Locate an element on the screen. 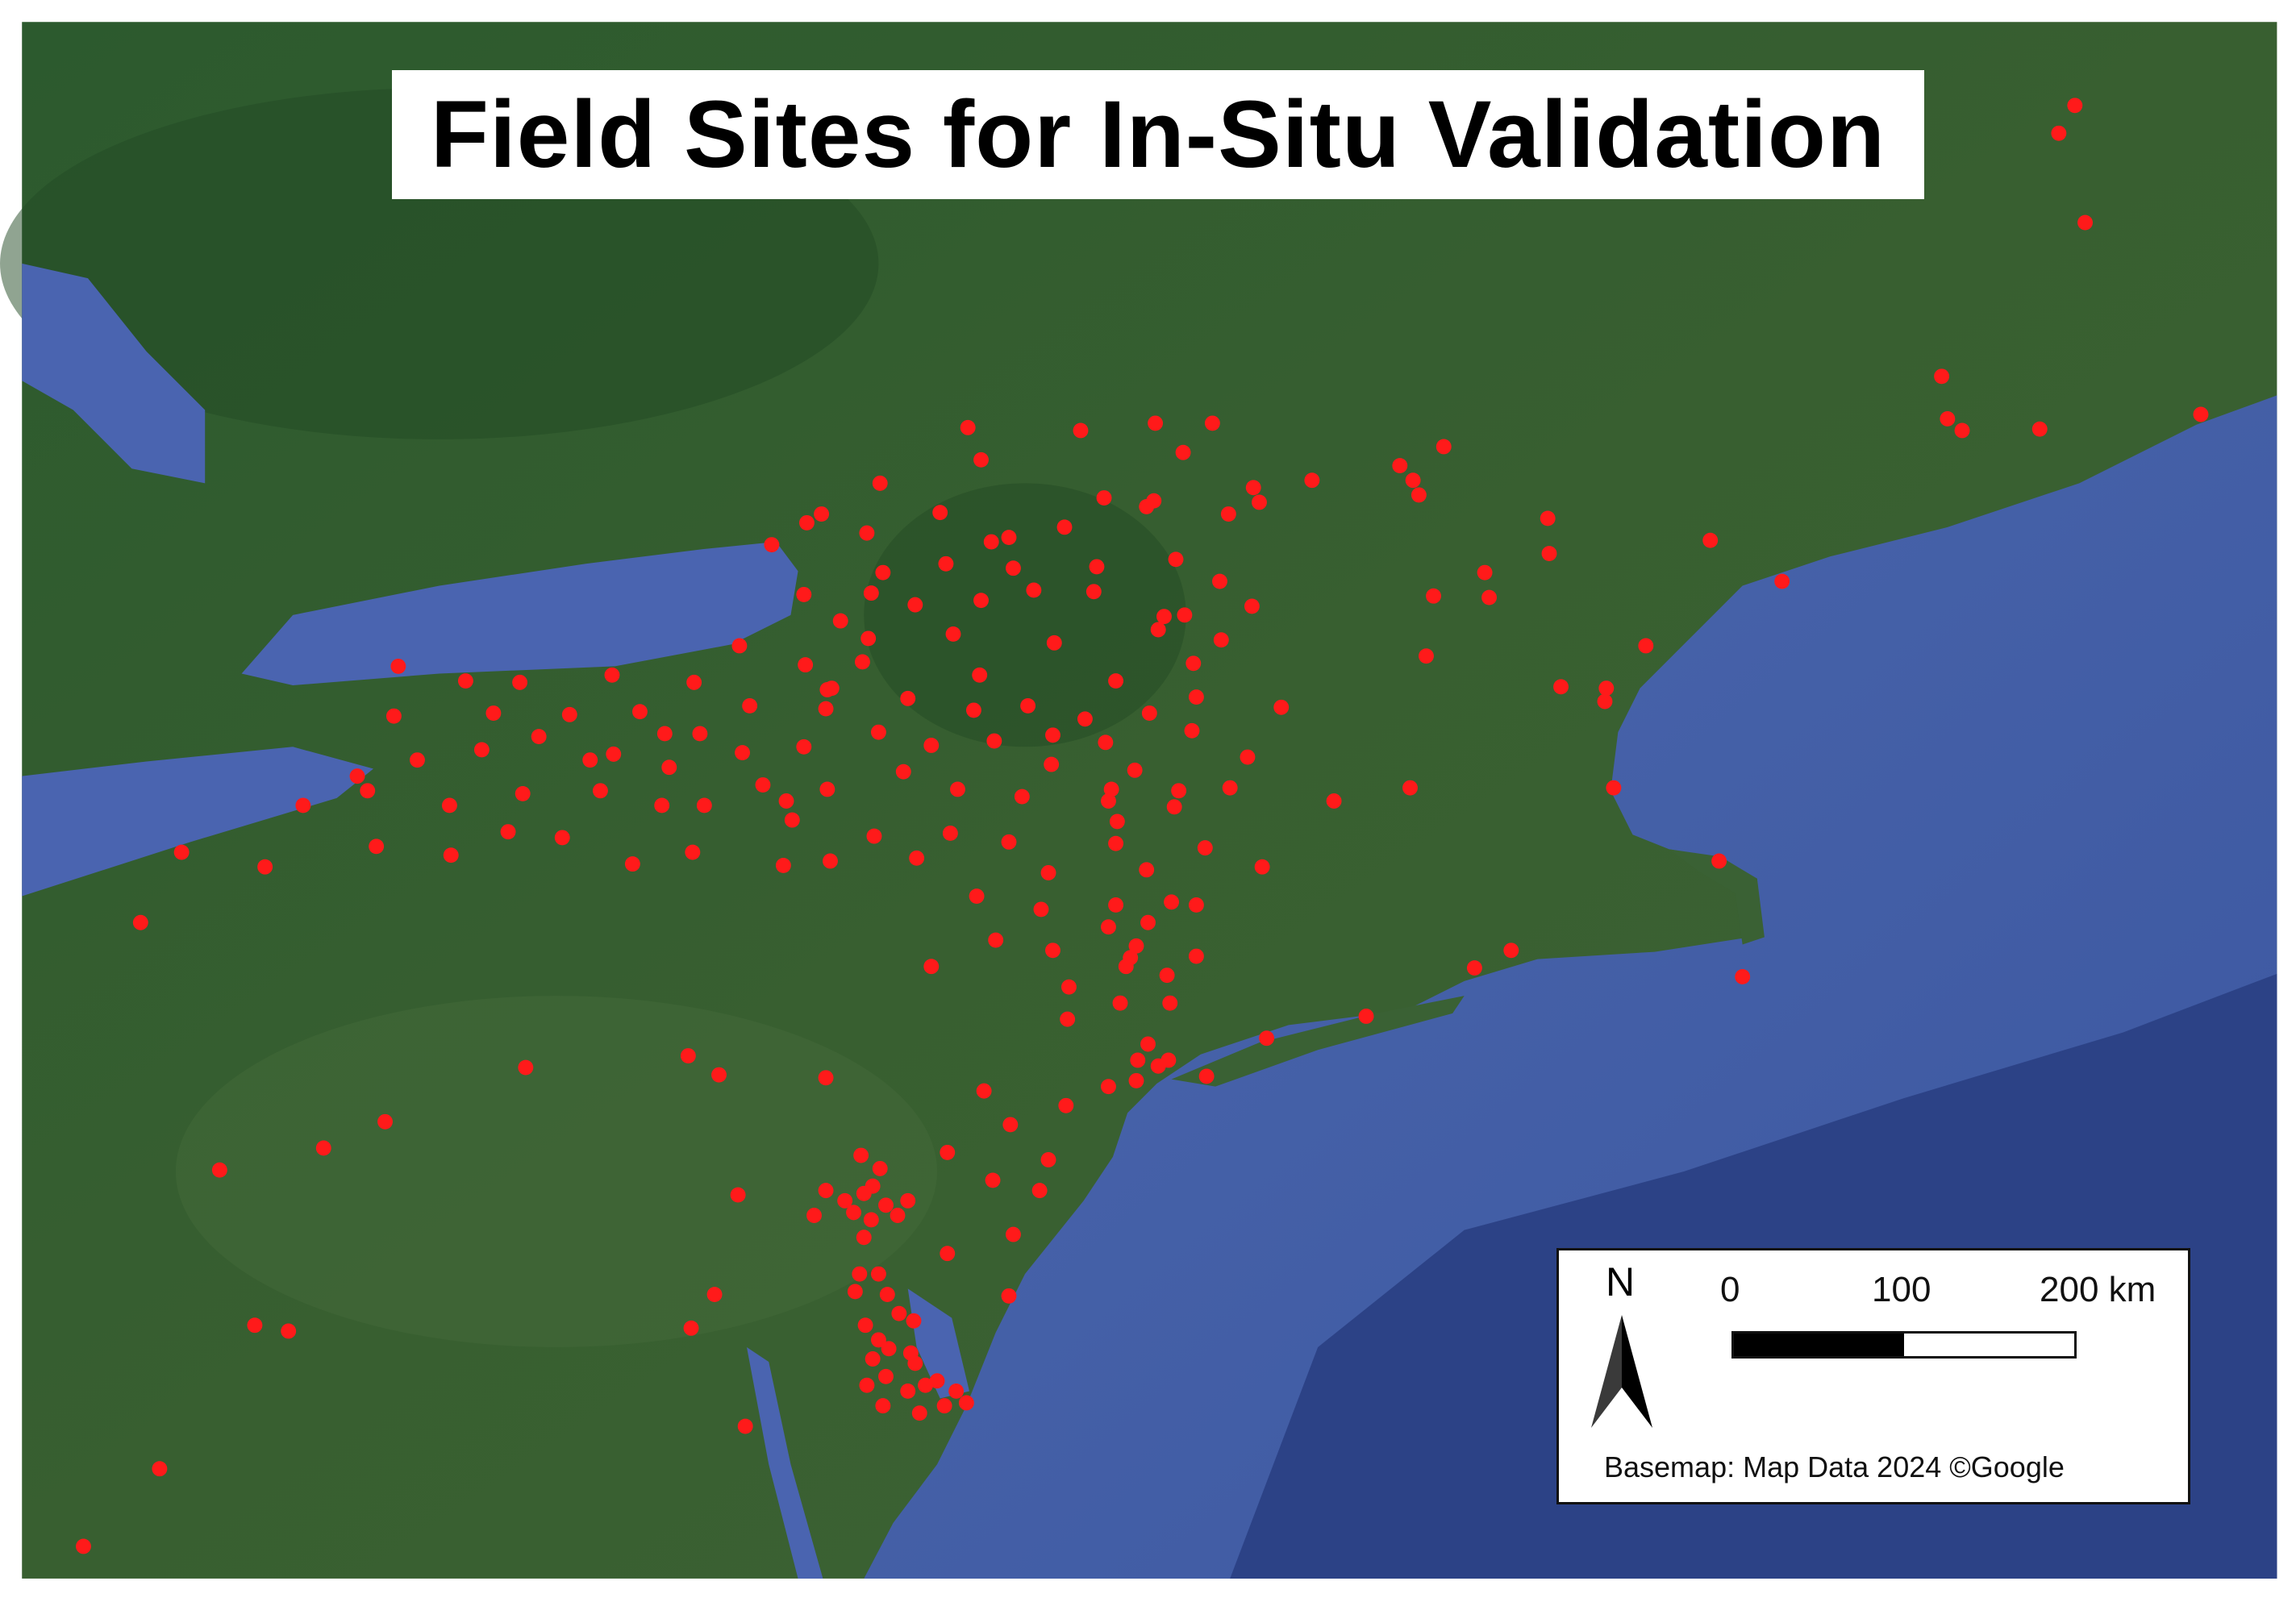 Image resolution: width=2296 pixels, height=1602 pixels. map-title: Field Sites for In-Situ Validation is located at coordinates (1158, 134).